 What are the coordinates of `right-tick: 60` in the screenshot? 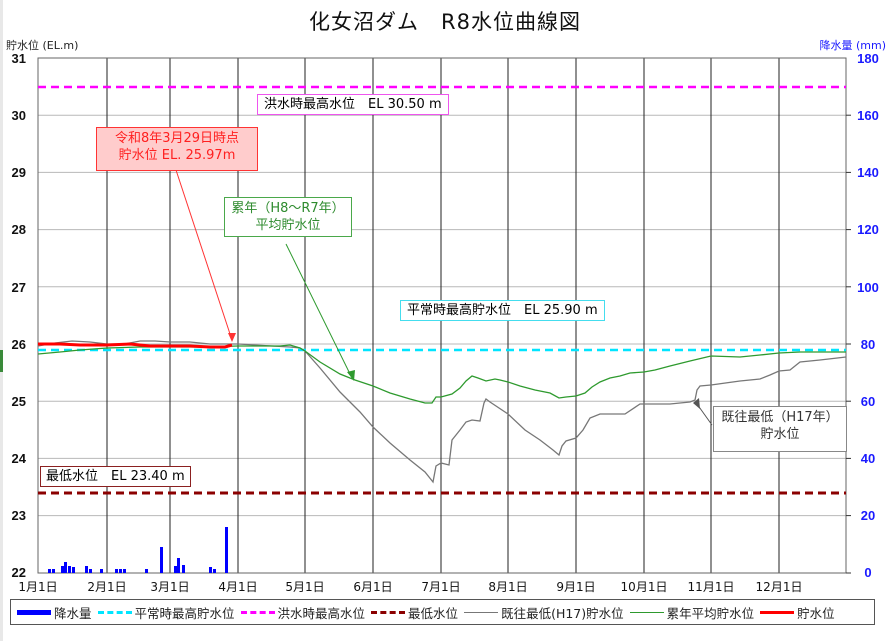 It's located at (868, 401).